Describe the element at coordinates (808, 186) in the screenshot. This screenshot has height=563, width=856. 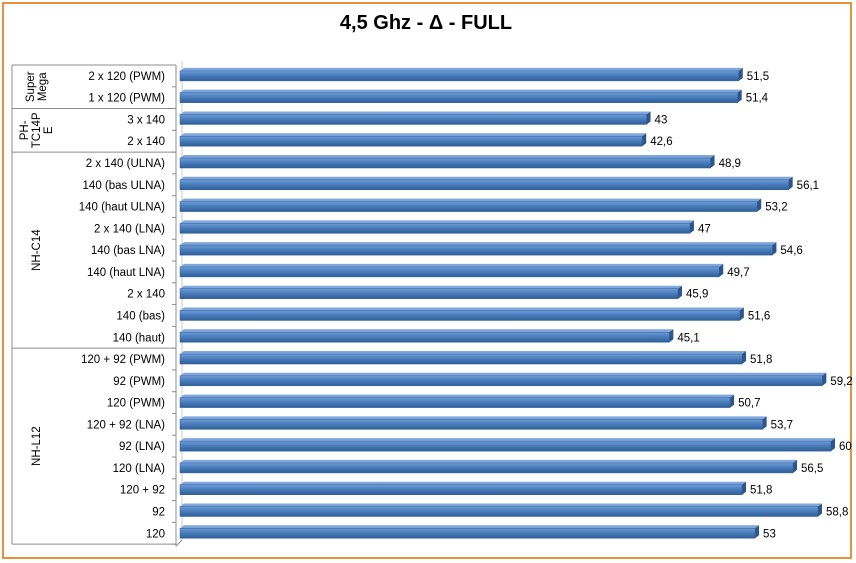
I see `value-label: 56,1` at that location.